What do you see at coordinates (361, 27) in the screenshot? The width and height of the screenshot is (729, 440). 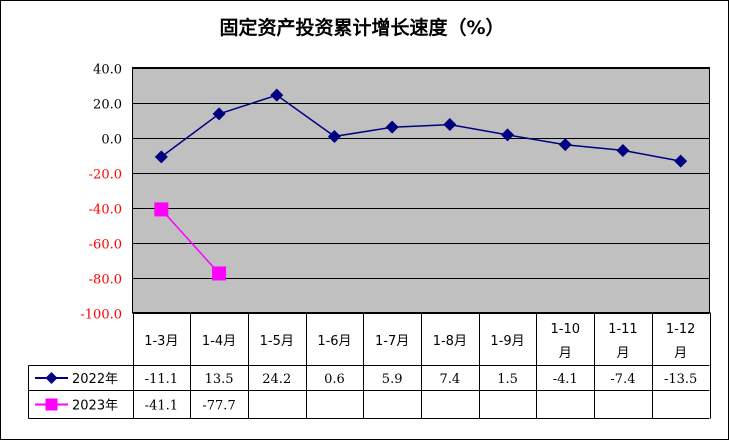 I see `chart-title: 固定资产投资累计增长速度（%）` at bounding box center [361, 27].